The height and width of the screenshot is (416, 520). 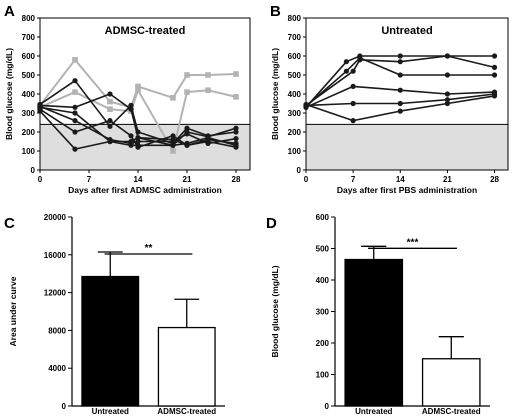 I want to click on category-label-0: Untreated, so click(x=373, y=411).